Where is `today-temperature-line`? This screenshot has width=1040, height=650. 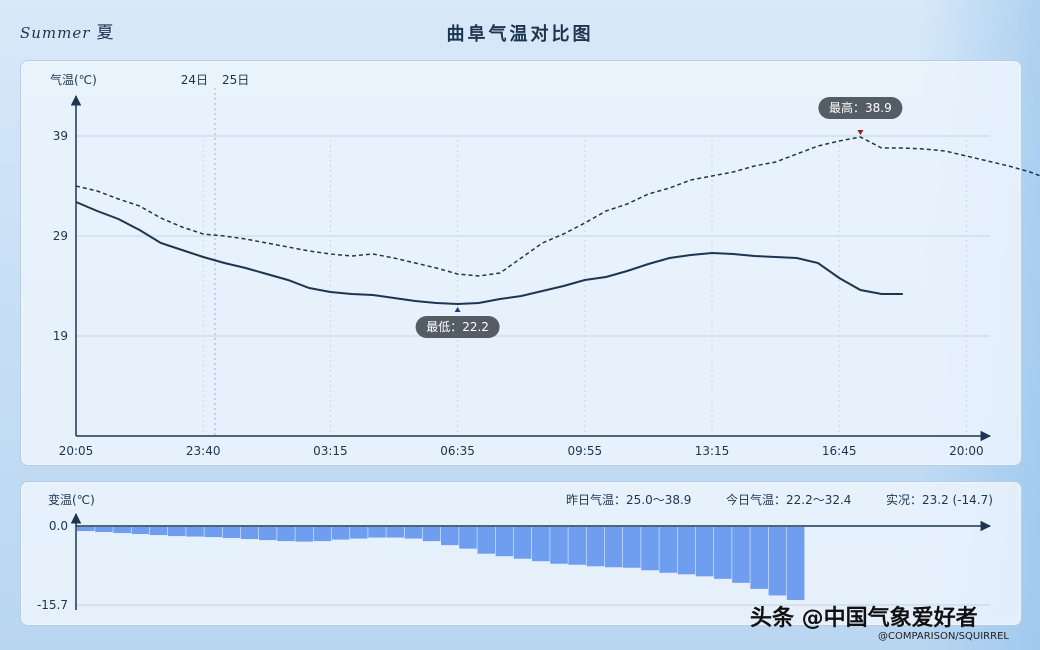
today-temperature-line is located at coordinates (489, 253).